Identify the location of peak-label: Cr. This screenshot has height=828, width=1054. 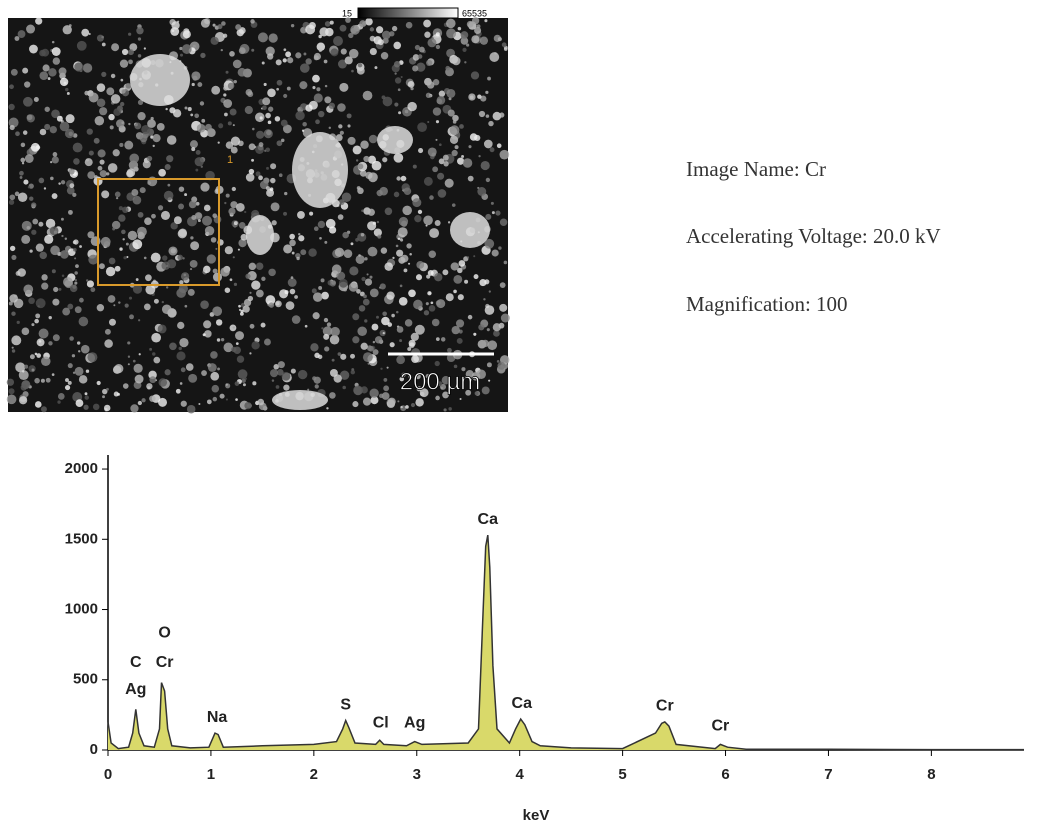
(720, 725).